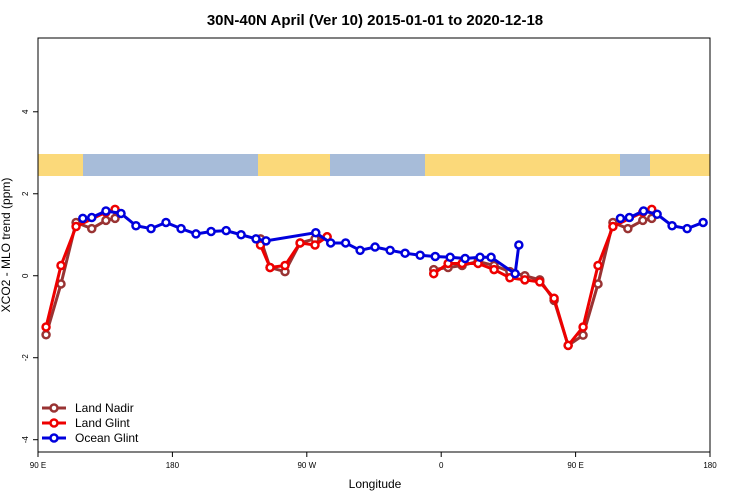 The width and height of the screenshot is (750, 500). I want to click on y-axis-label: XCO2 - MLO trend (ppm), so click(6, 245).